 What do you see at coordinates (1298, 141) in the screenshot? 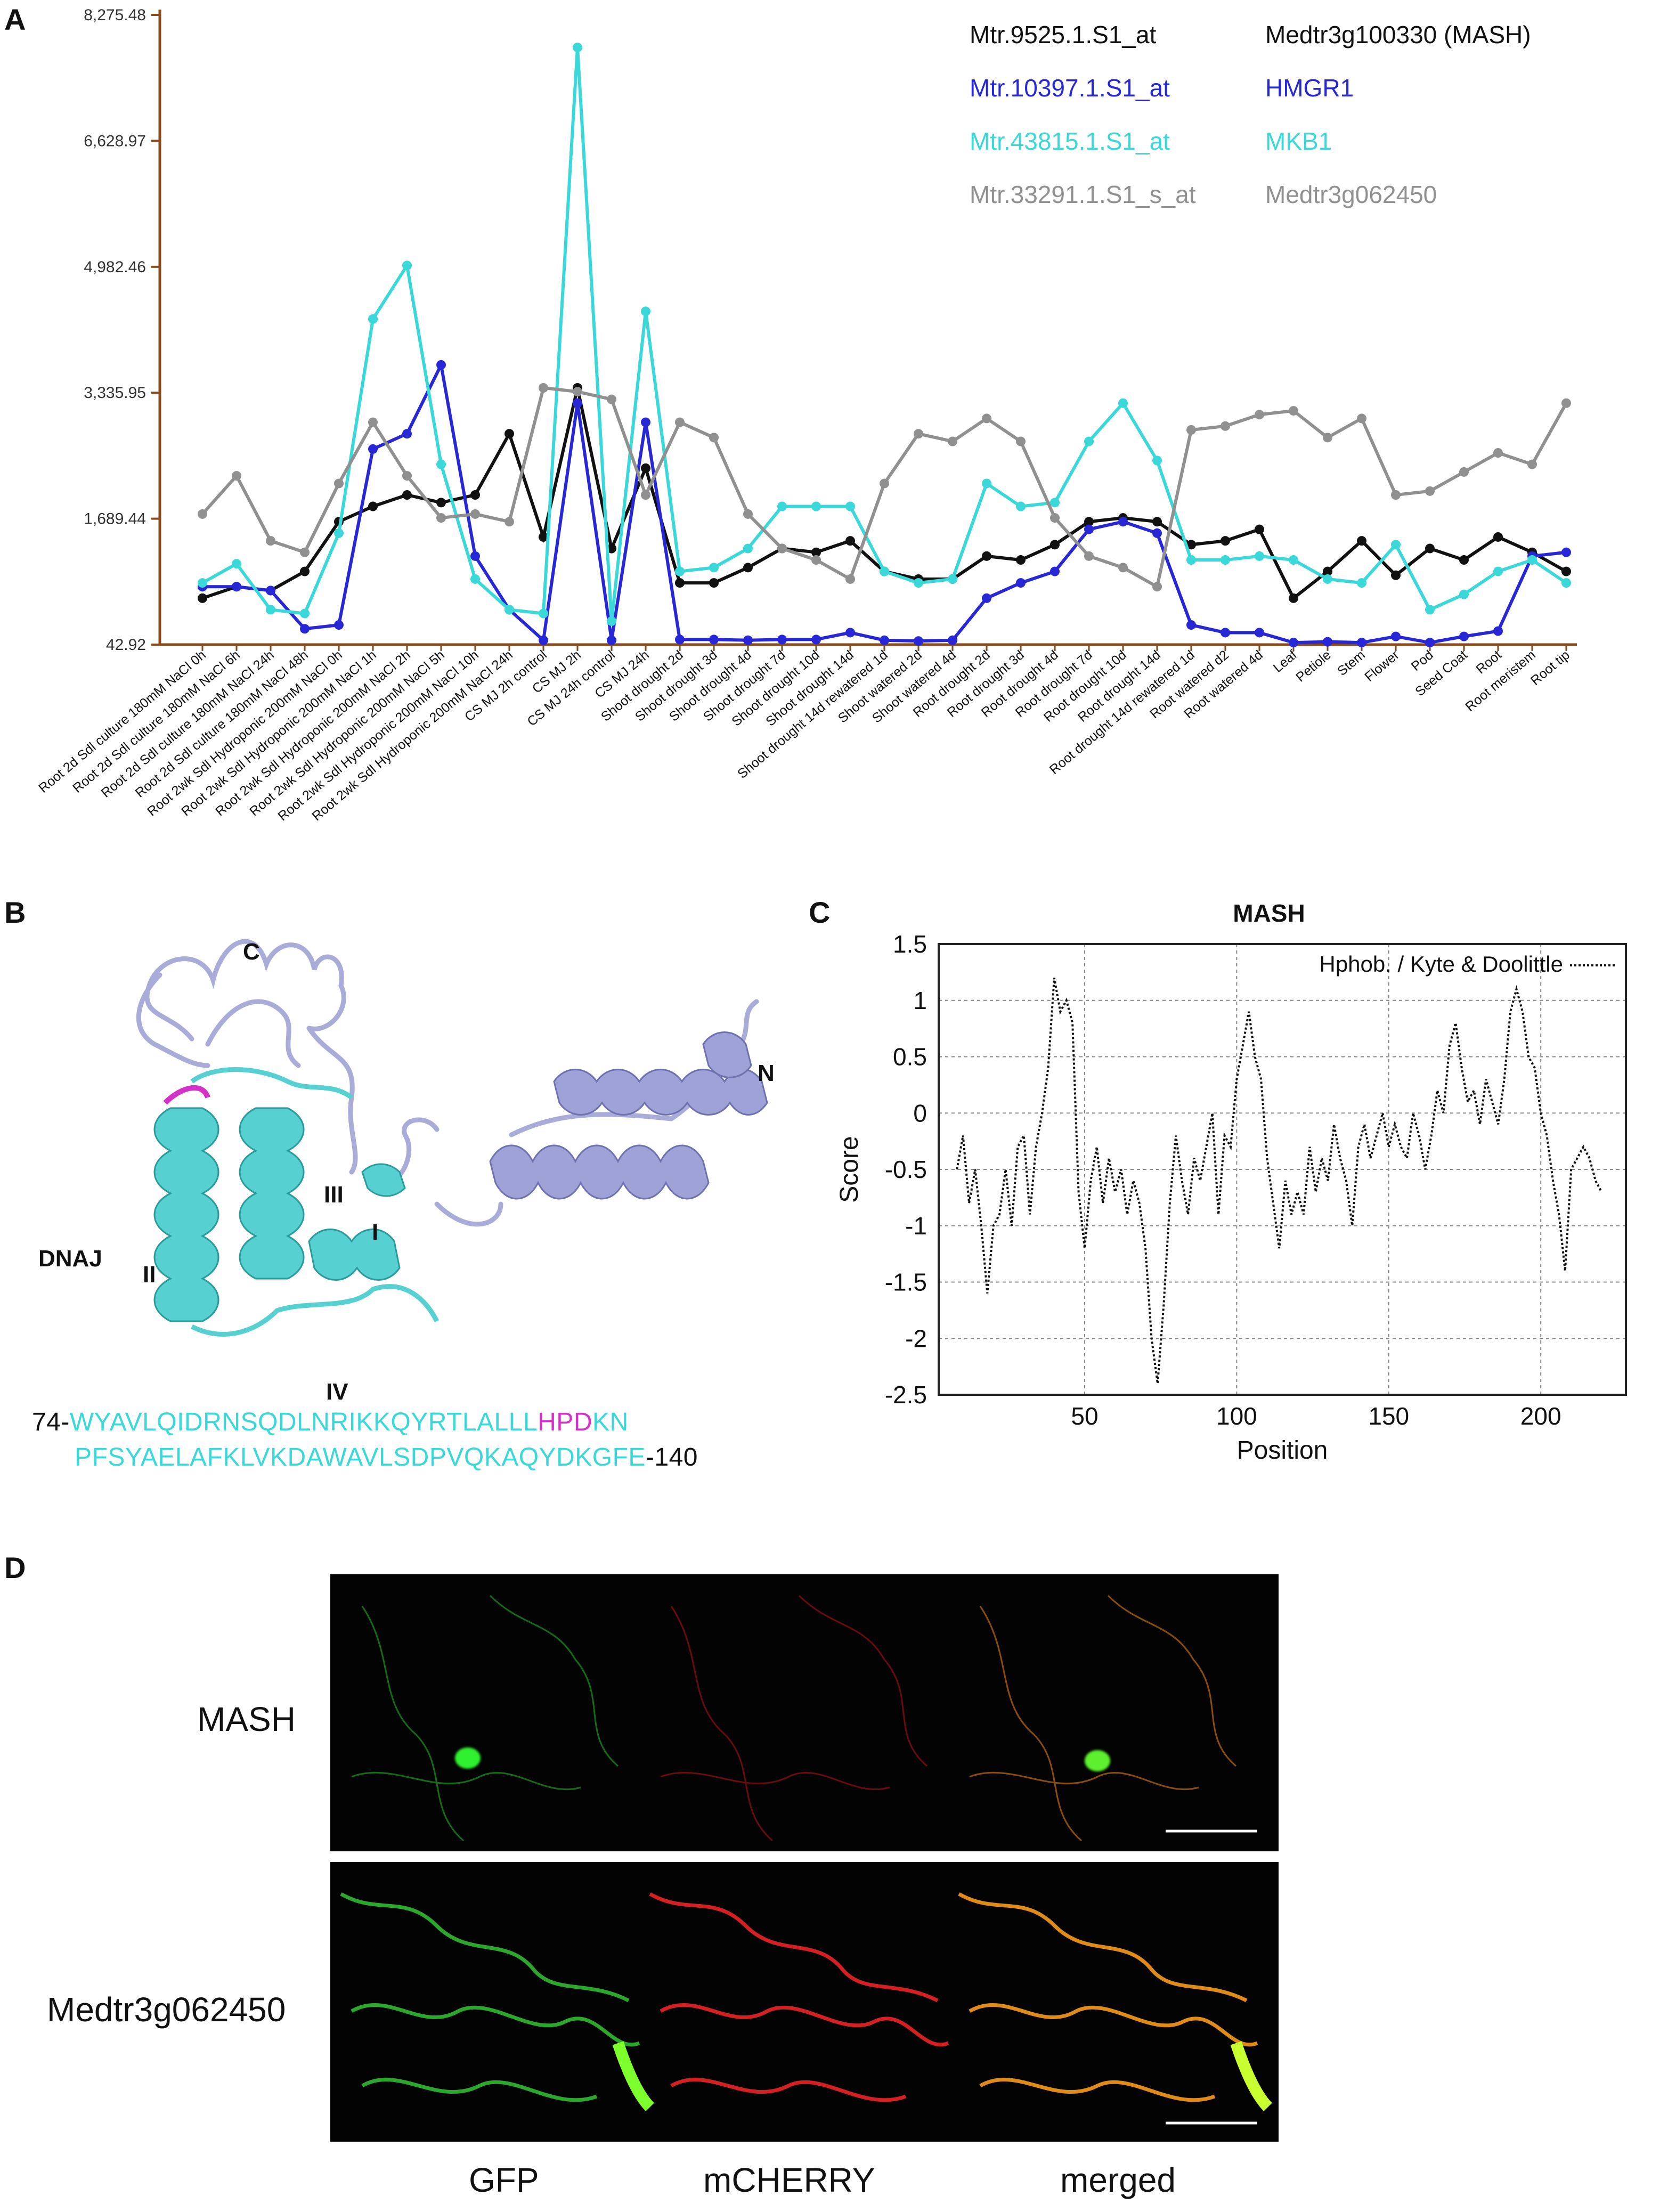
I see `legend-gene-mkb1: MKB1` at bounding box center [1298, 141].